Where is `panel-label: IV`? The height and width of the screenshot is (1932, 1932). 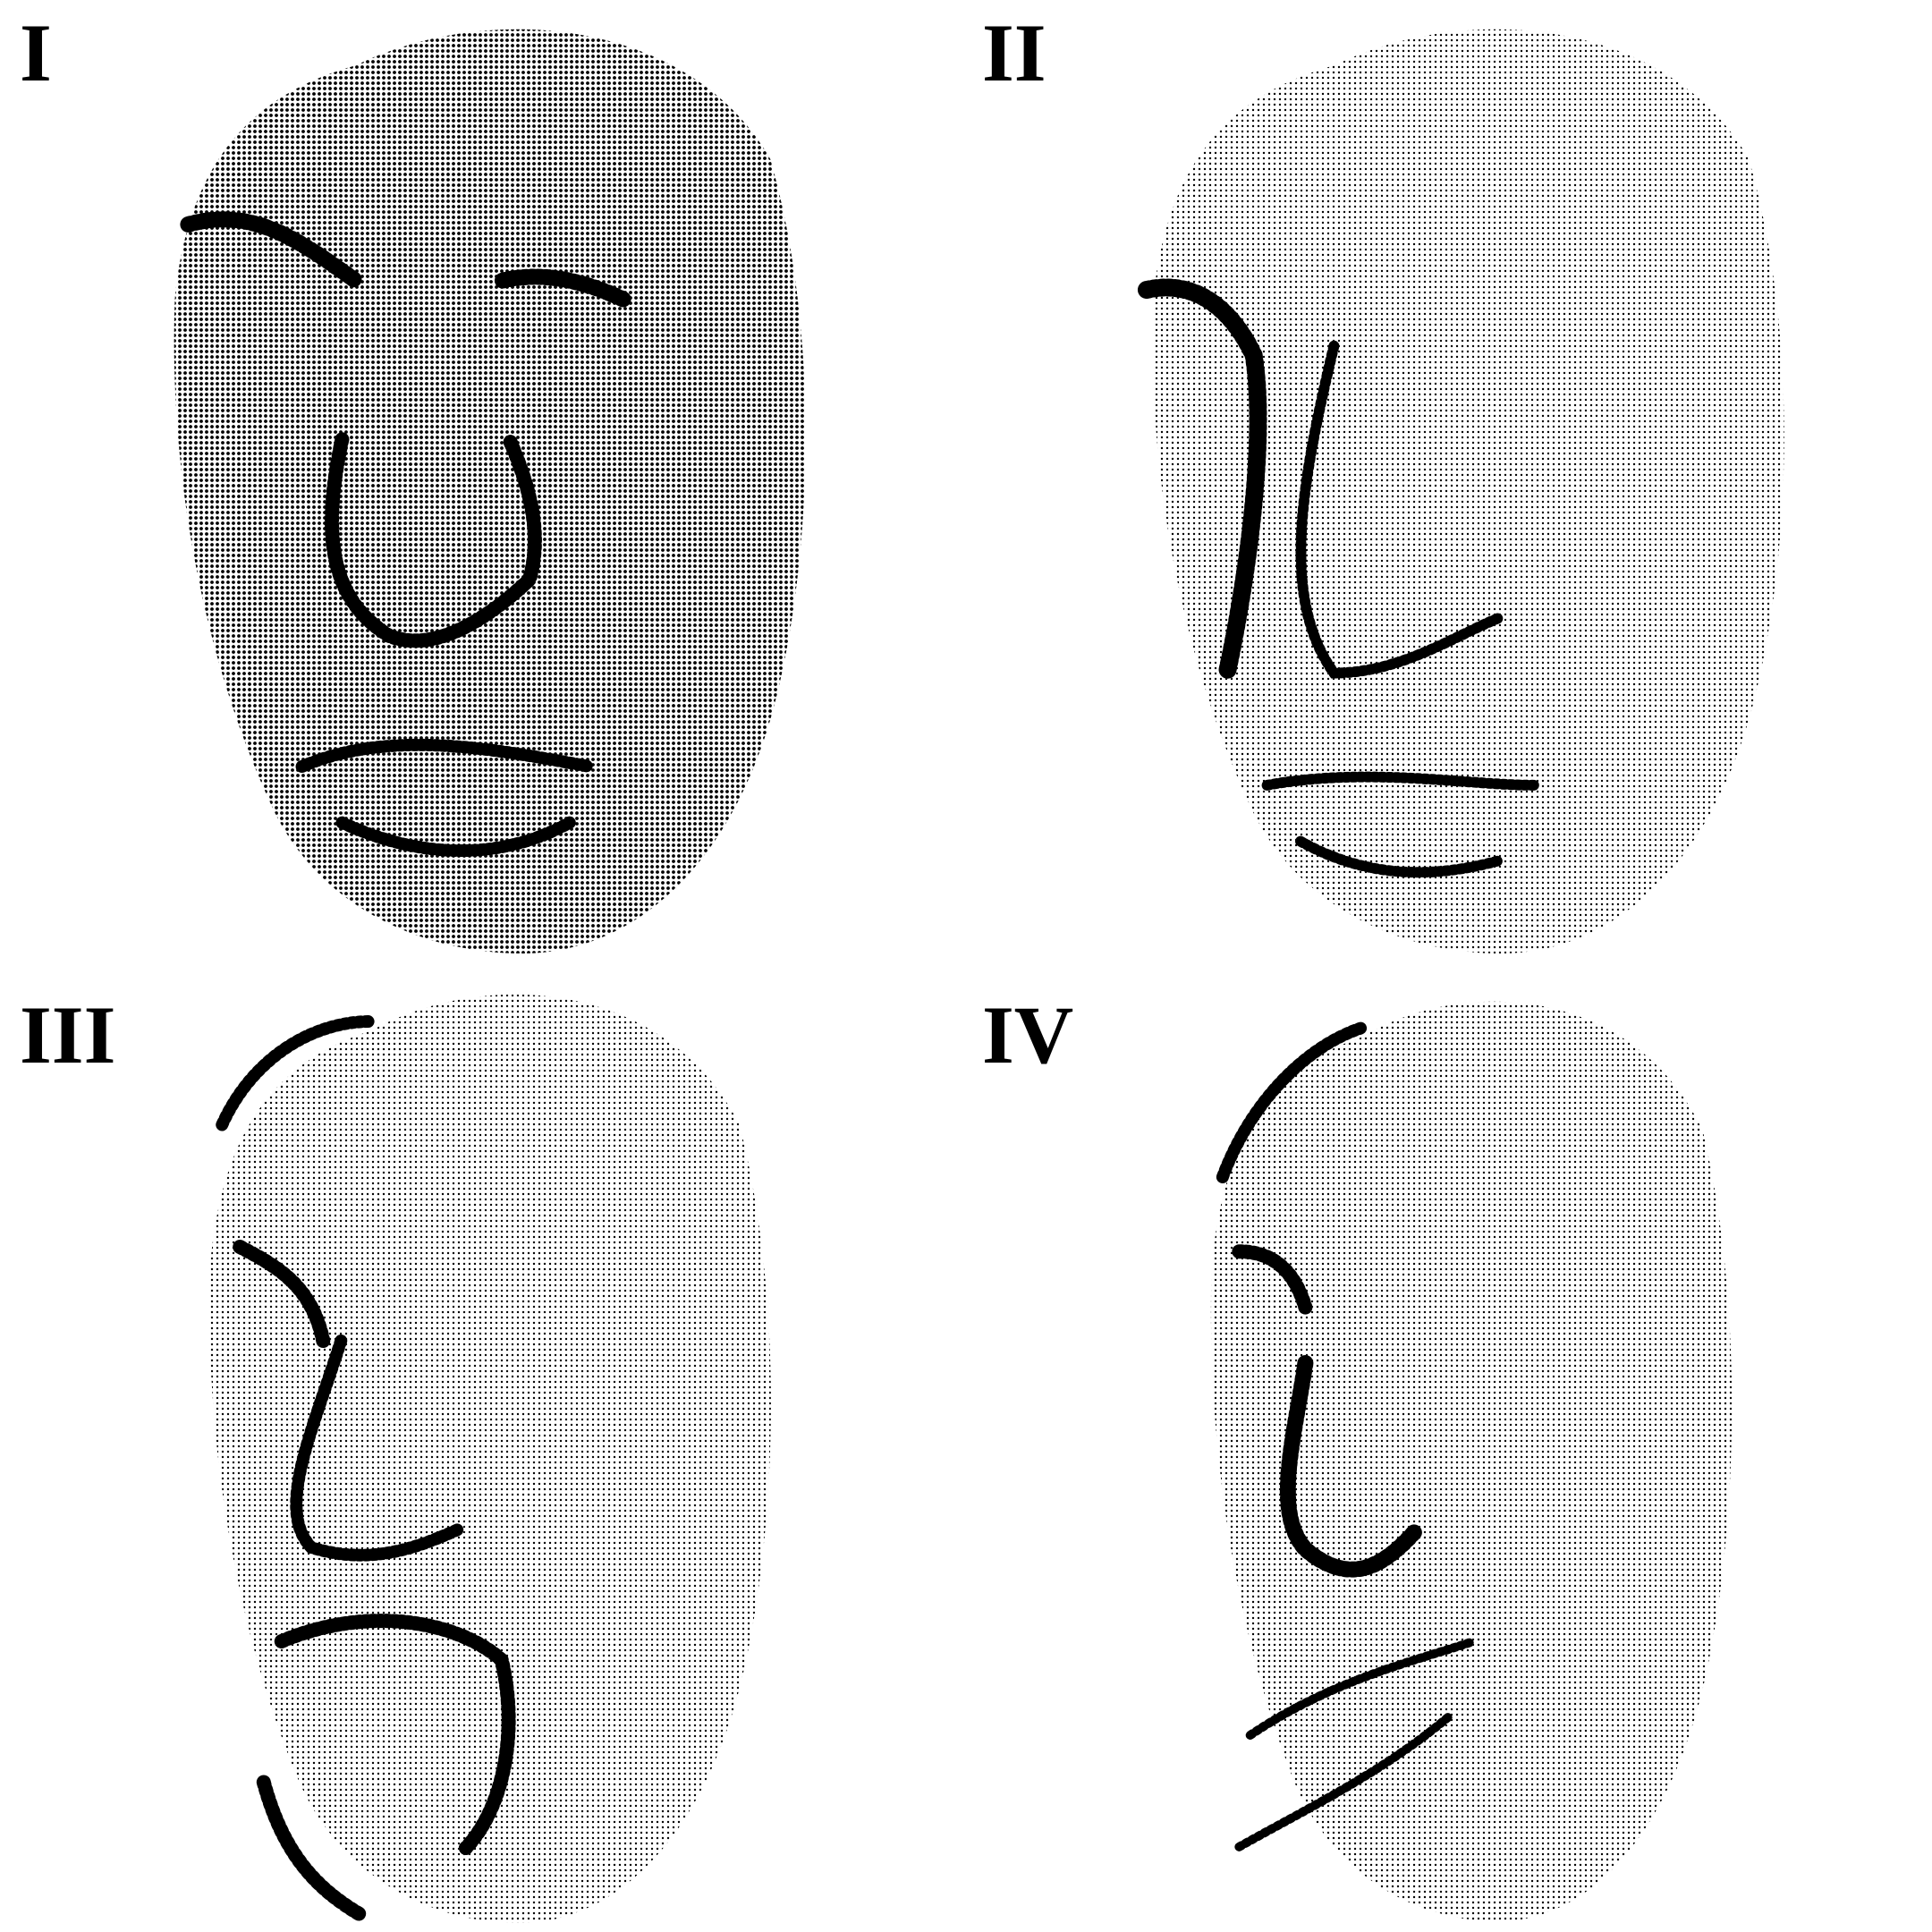 panel-label: IV is located at coordinates (1027, 1034).